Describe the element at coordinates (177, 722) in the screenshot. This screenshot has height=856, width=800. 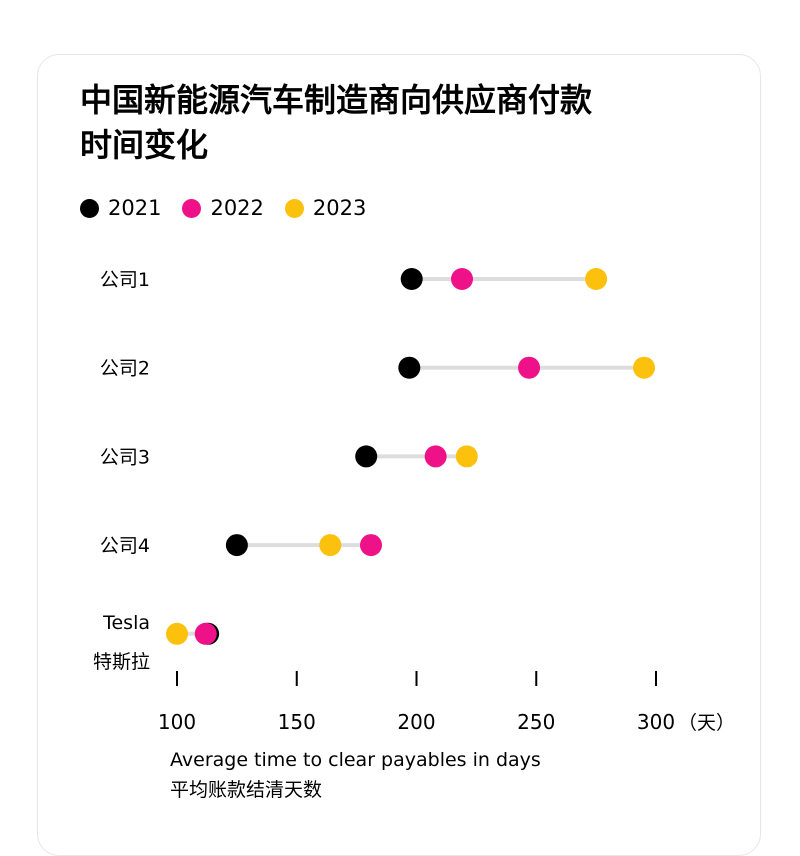
I see `x-tick-label: 100` at that location.